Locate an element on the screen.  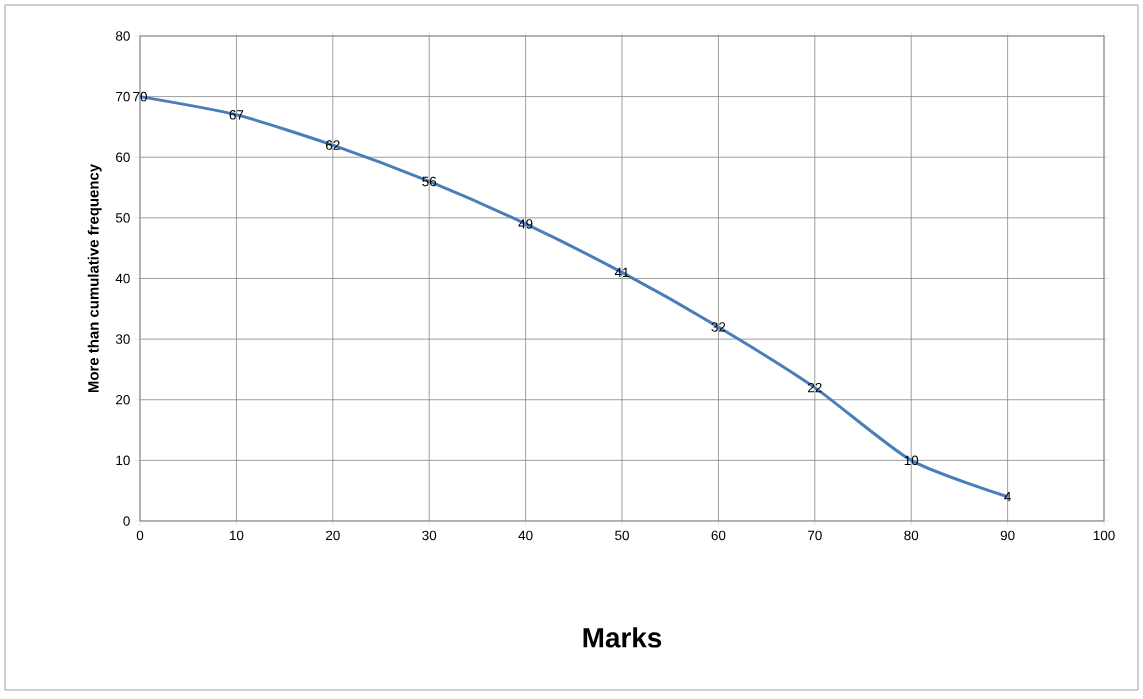
y-tick-label: 0 is located at coordinates (126, 521).